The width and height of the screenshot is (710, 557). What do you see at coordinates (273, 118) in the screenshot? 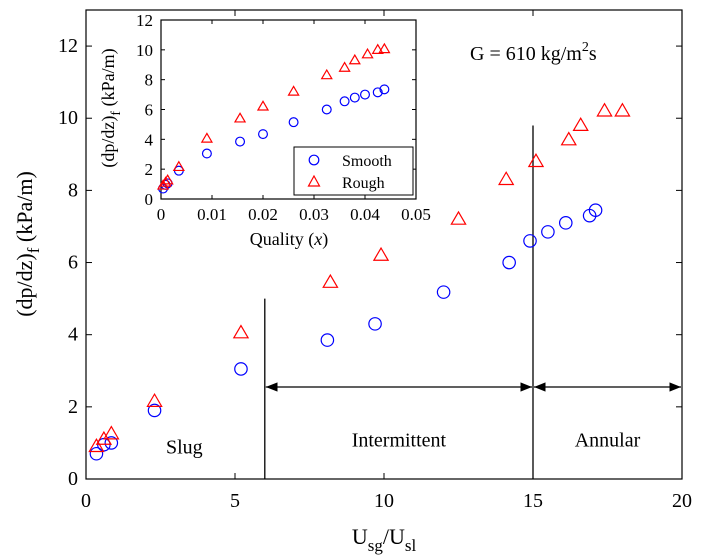
I see `inset-data-points` at bounding box center [273, 118].